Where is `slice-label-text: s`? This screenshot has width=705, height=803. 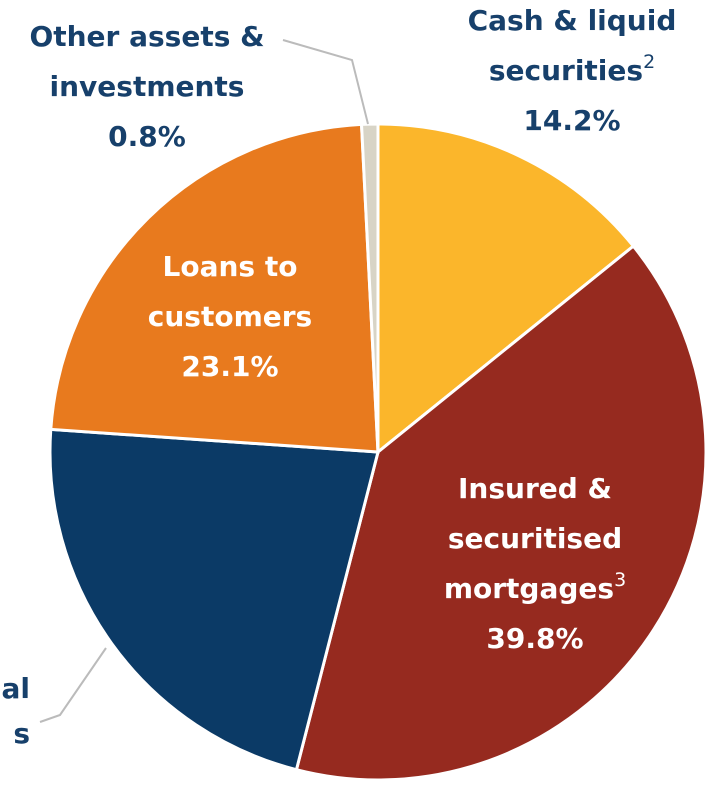
slice-label-text: s is located at coordinates (21, 733).